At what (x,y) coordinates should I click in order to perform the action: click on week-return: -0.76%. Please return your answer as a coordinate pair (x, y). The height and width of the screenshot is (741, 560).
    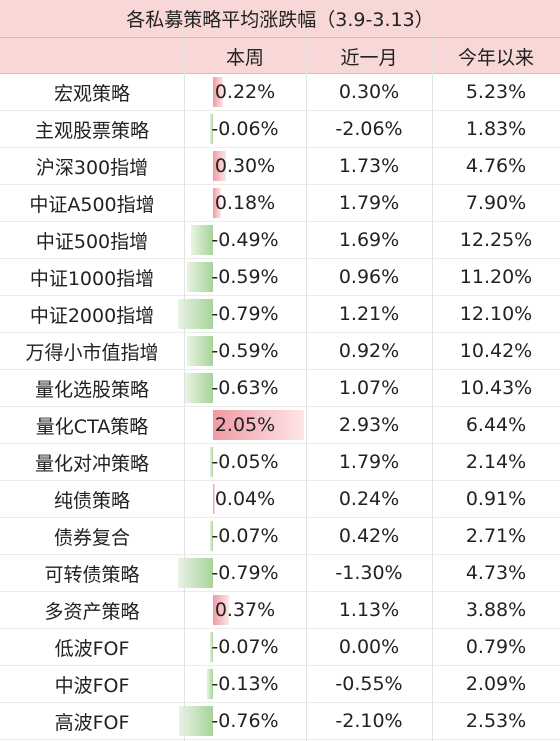
    Looking at the image, I should click on (245, 721).